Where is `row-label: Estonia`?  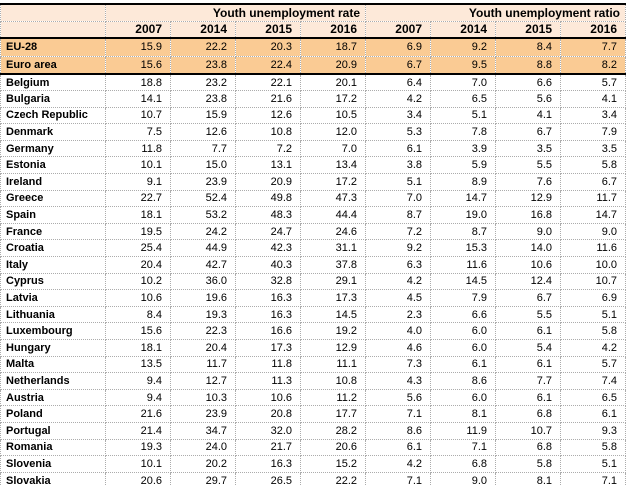
row-label: Estonia is located at coordinates (53, 165).